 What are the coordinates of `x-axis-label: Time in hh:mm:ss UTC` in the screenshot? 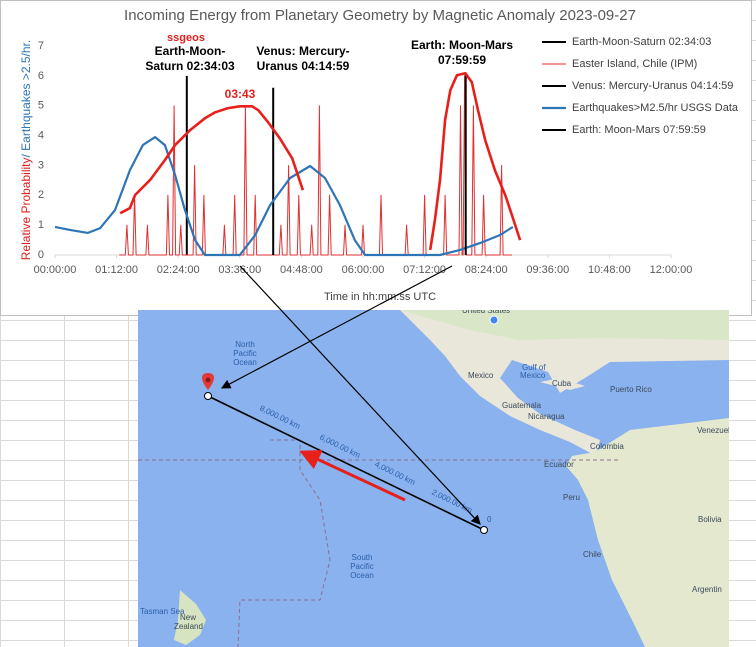 It's located at (380, 297).